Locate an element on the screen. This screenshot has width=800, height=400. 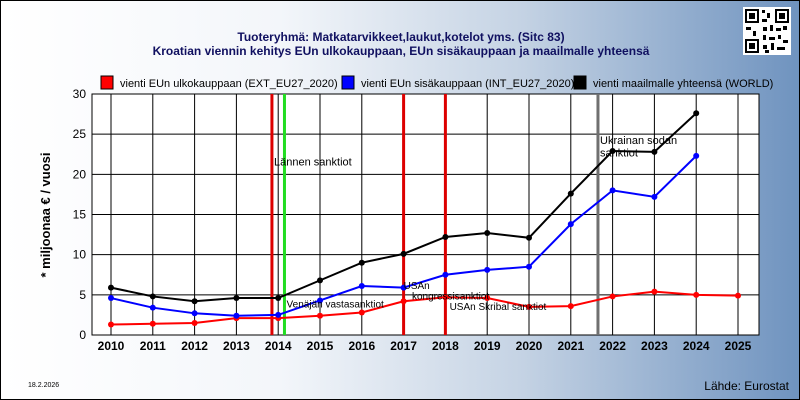
y-tick-label: 30 is located at coordinates (80, 94).